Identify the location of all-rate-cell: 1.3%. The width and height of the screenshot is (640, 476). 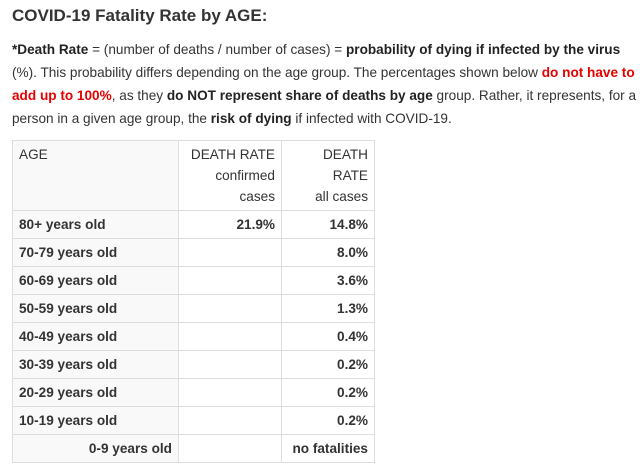
(328, 308).